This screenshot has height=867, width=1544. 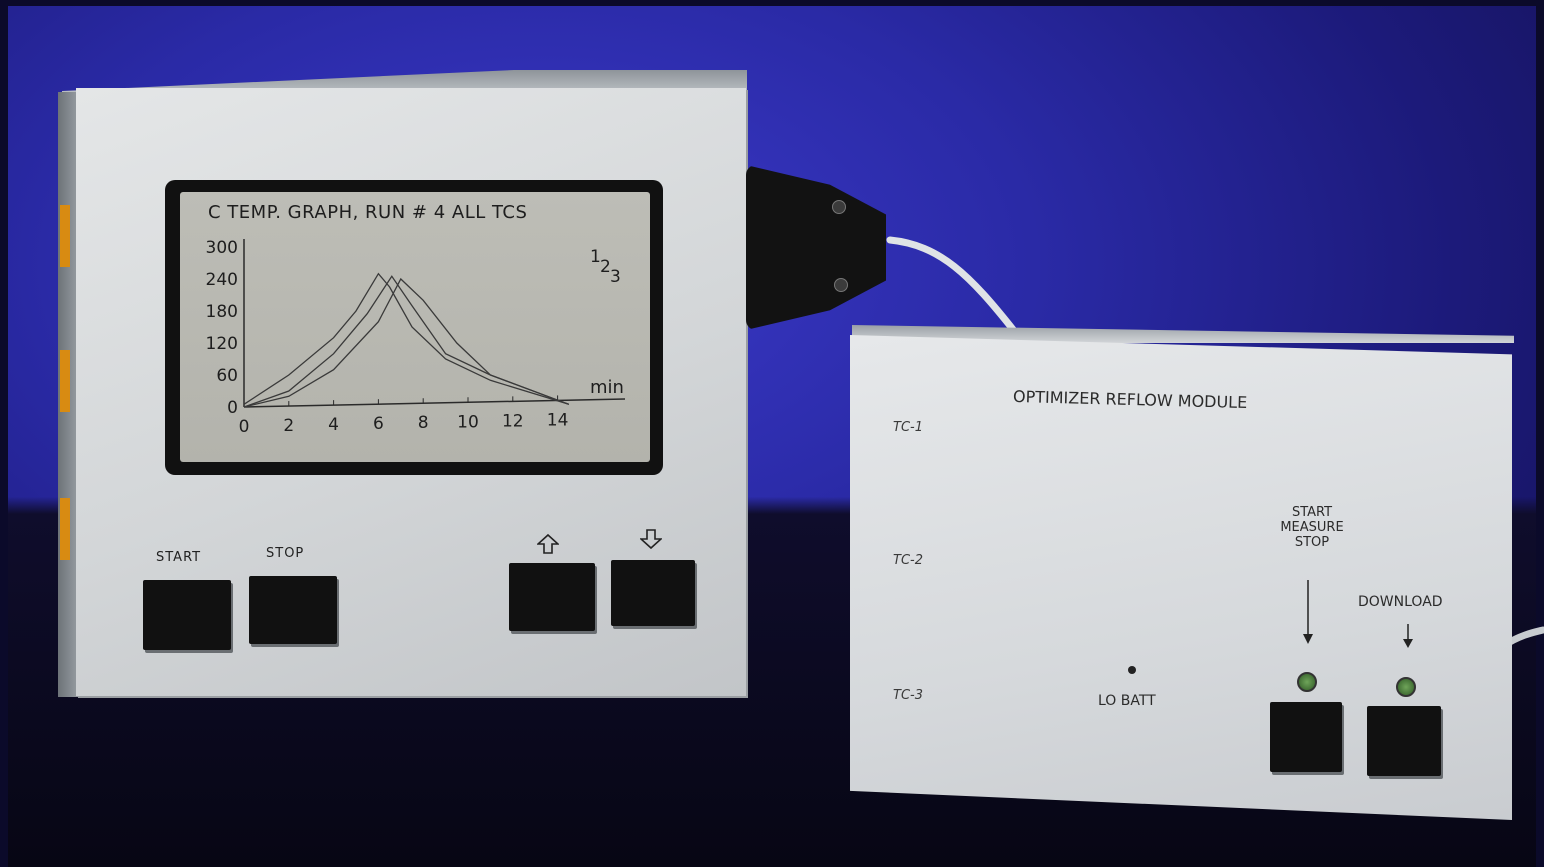 I want to click on x-tick-label: 2, so click(x=288, y=426).